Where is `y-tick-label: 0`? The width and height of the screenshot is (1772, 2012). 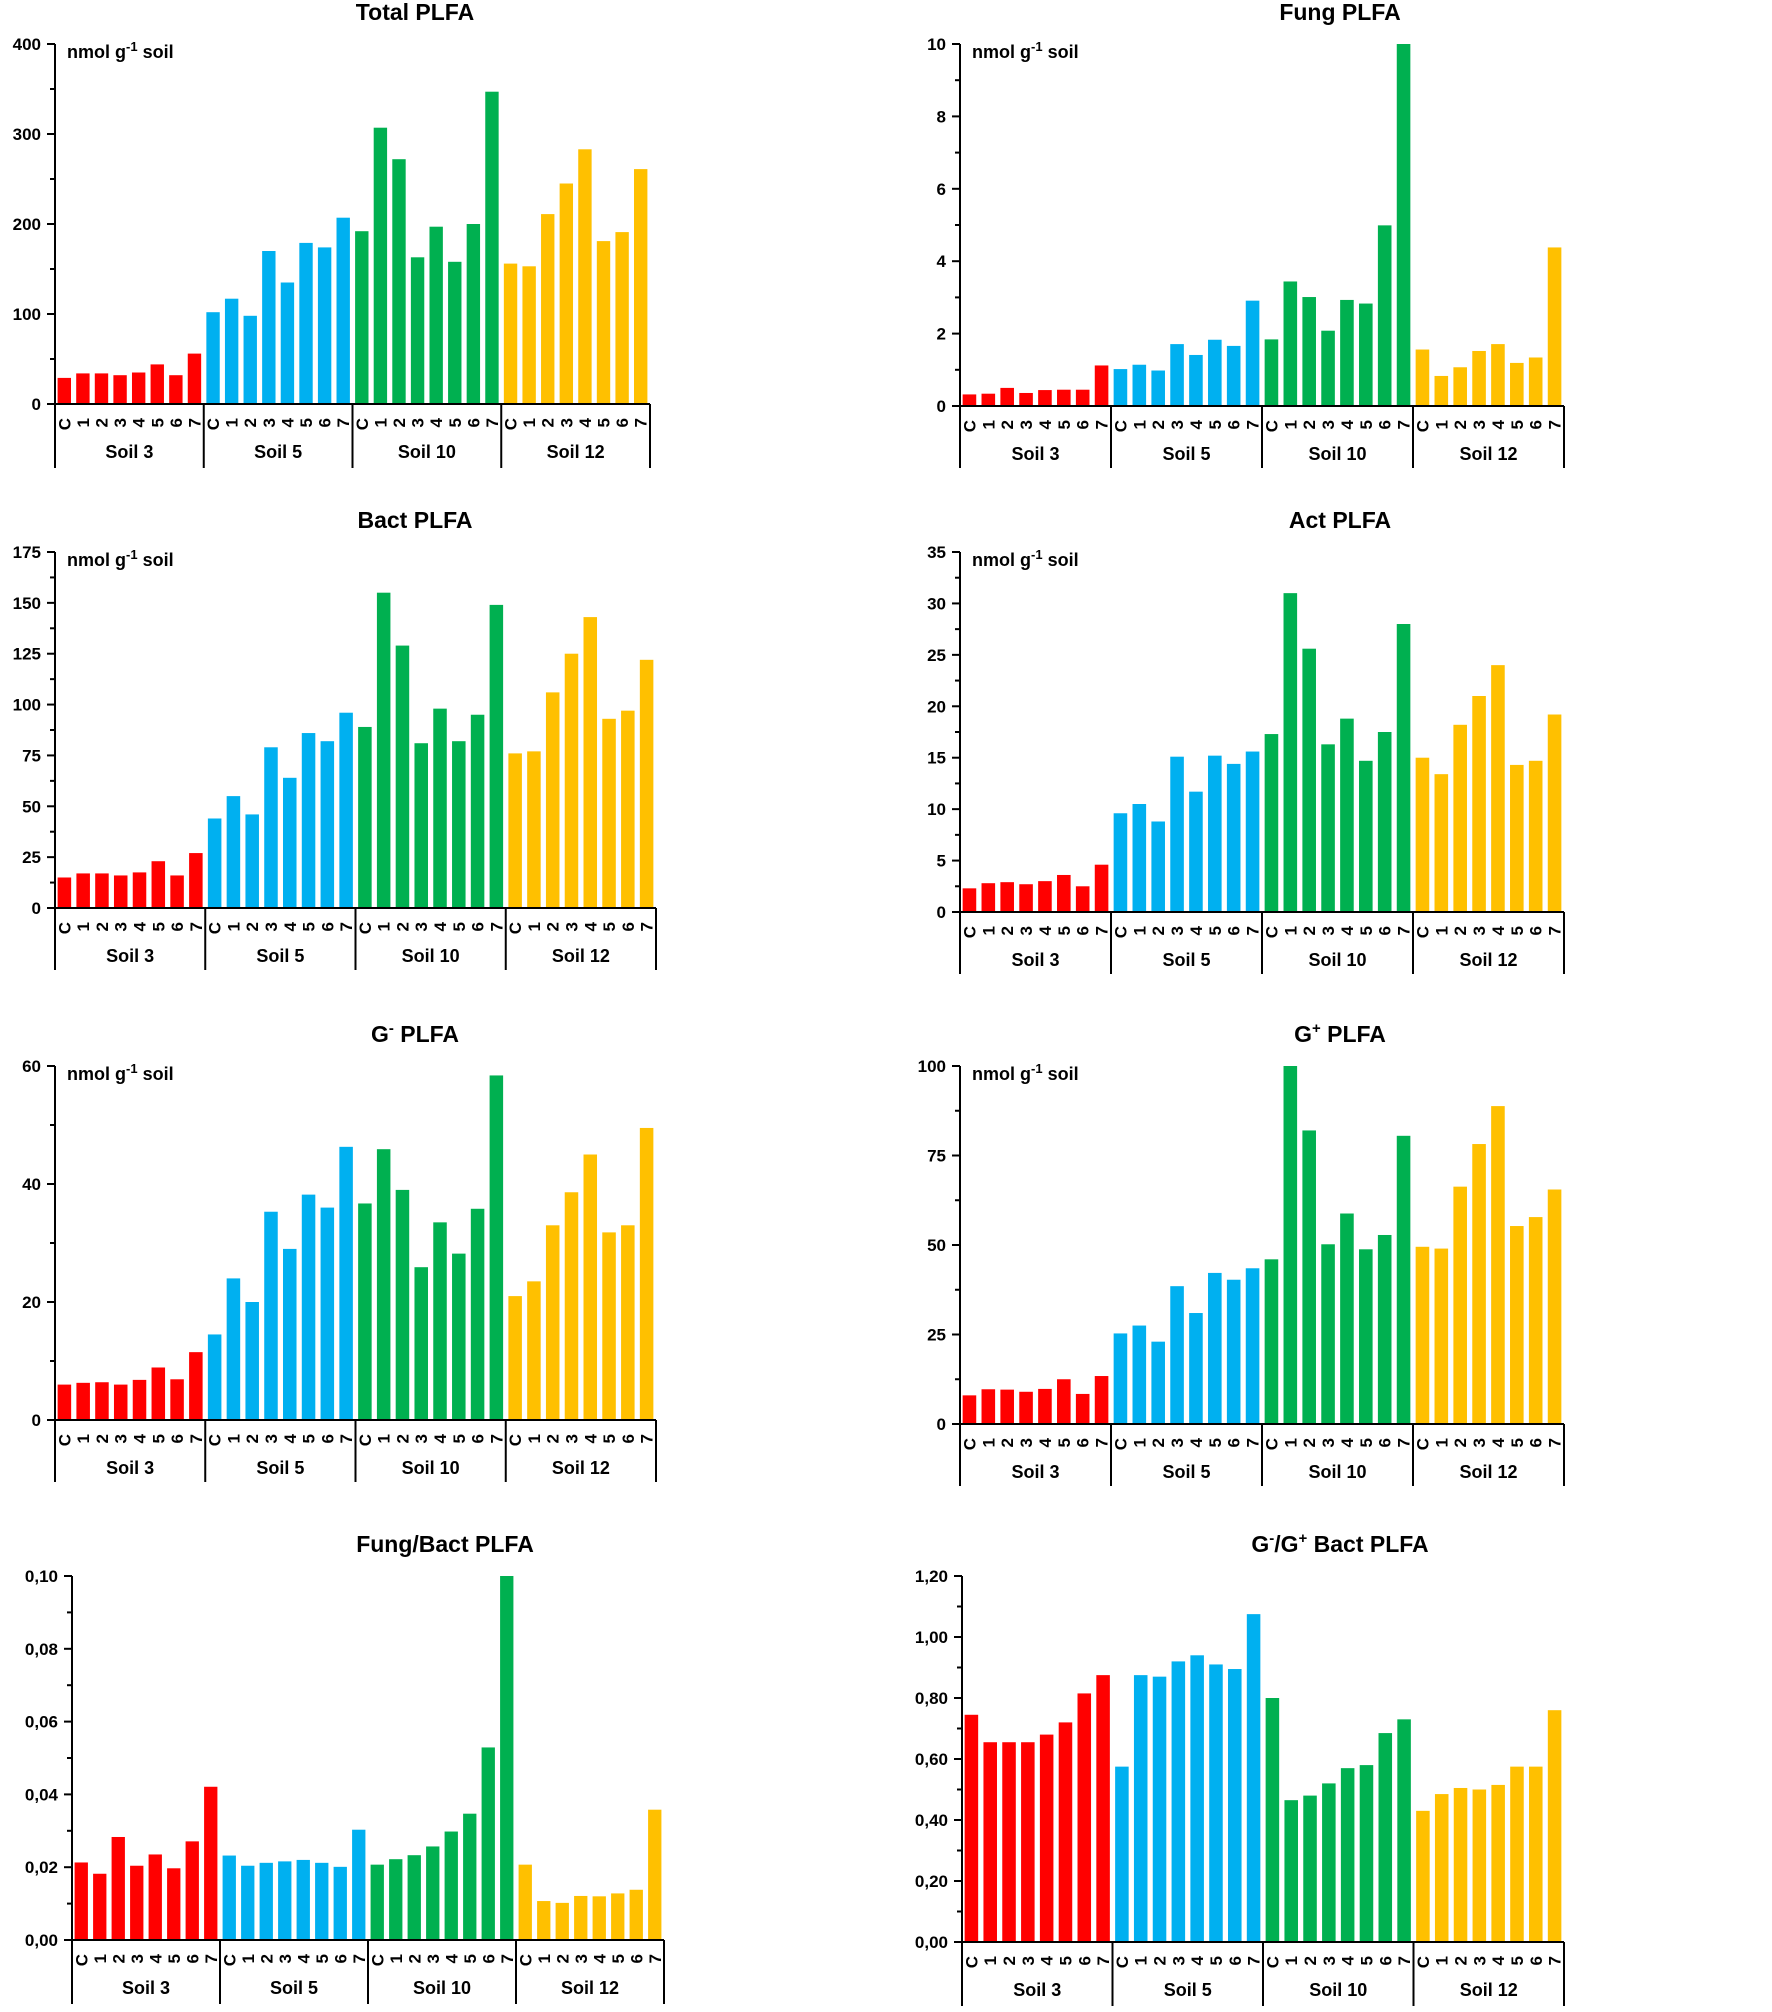
y-tick-label: 0 is located at coordinates (36, 908).